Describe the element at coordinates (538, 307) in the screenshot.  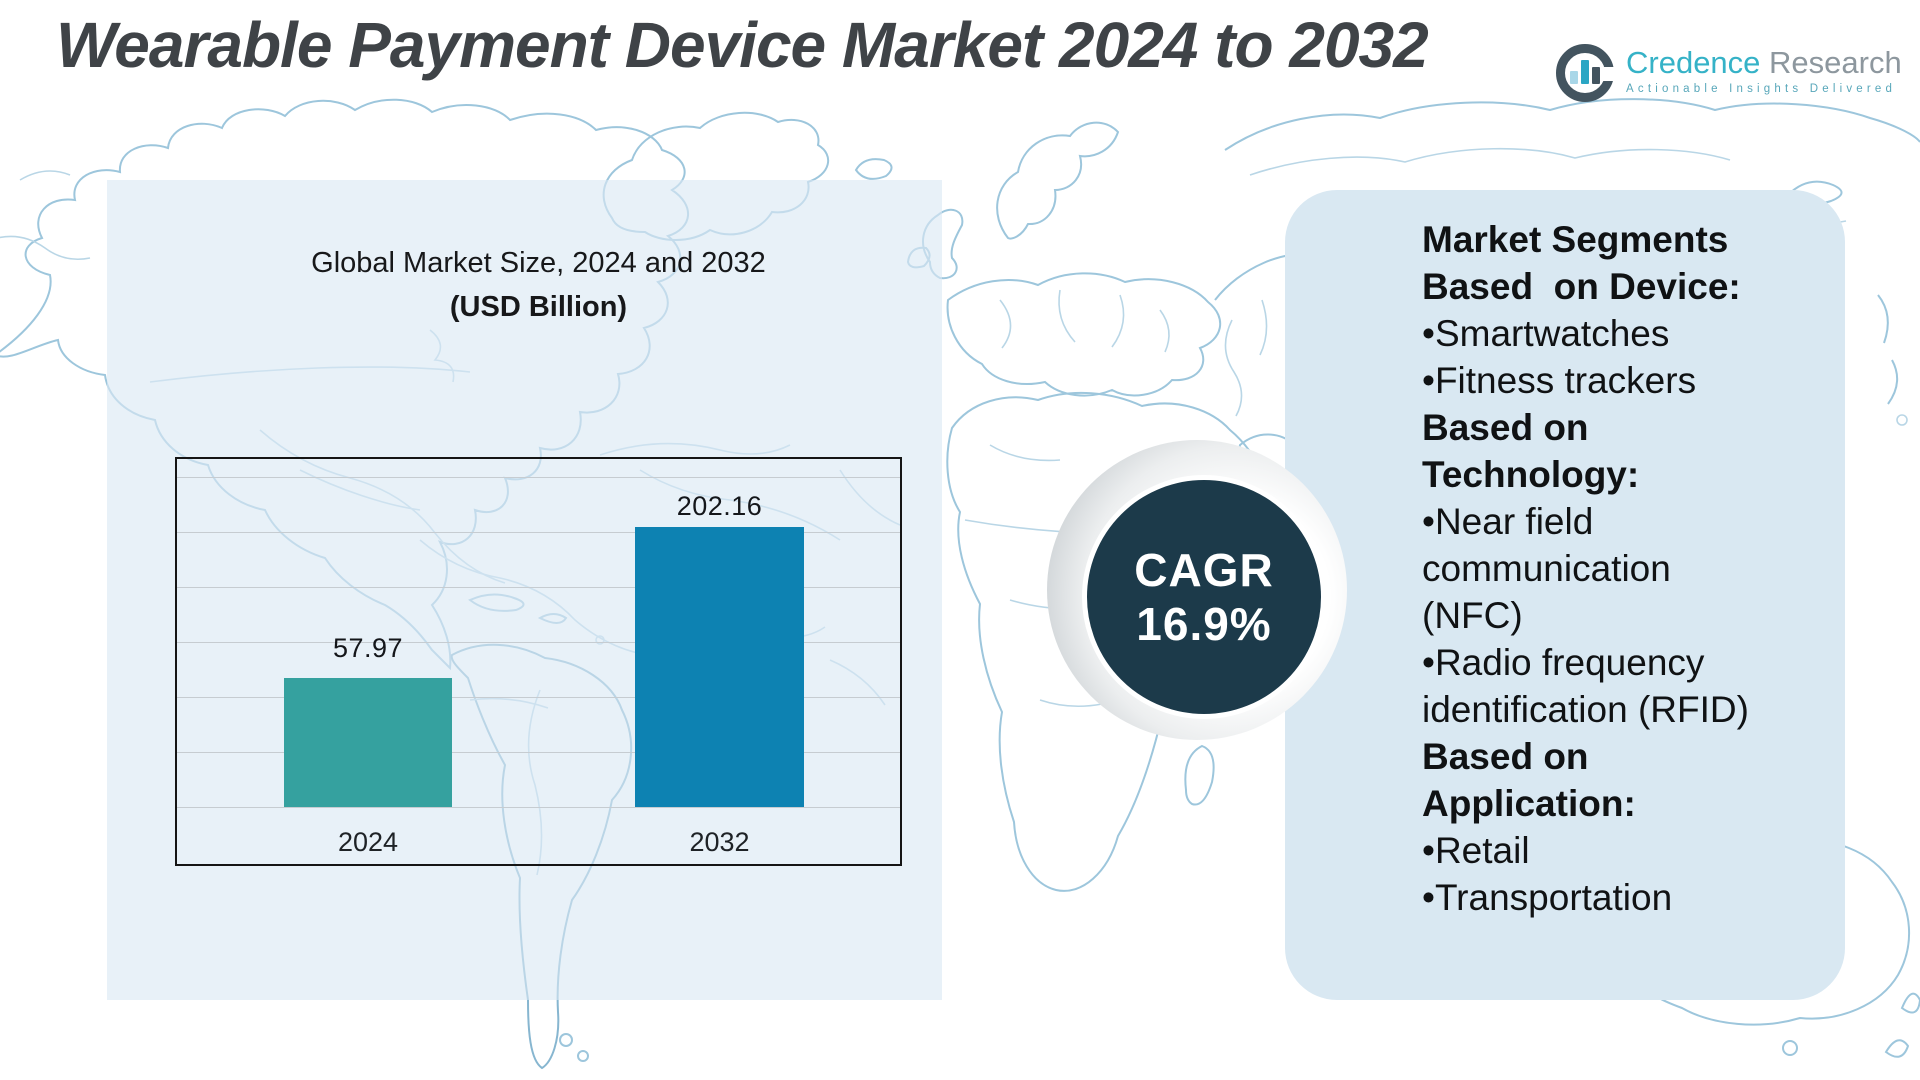
I see `chart-title-line2: (USD Billion)` at that location.